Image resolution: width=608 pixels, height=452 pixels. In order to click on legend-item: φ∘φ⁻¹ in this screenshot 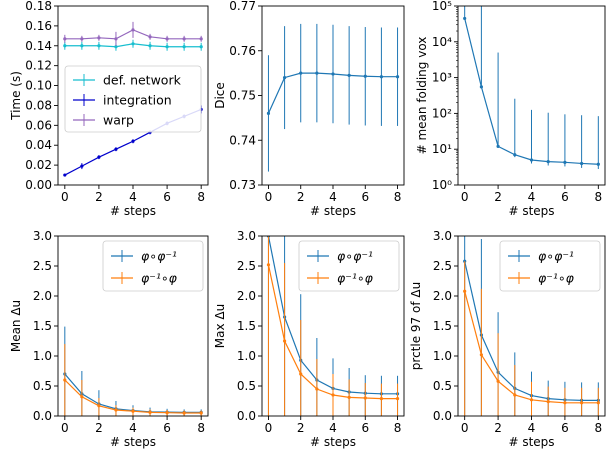, I will do `click(144, 256)`.